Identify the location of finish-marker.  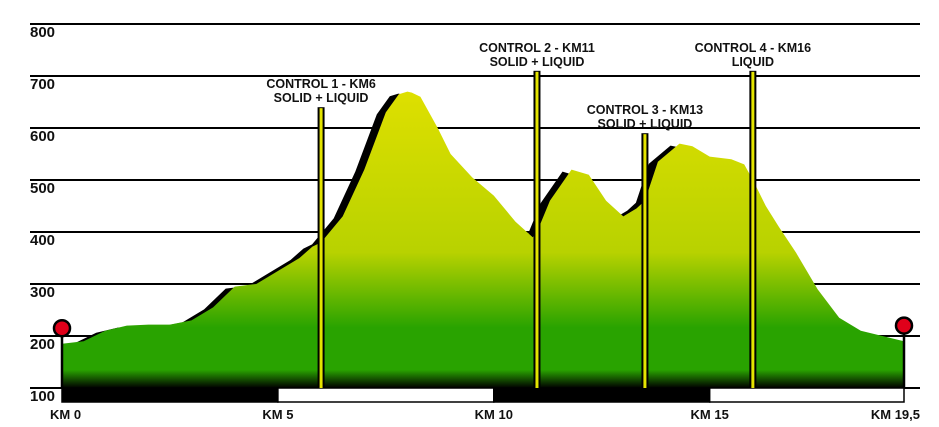
(904, 352).